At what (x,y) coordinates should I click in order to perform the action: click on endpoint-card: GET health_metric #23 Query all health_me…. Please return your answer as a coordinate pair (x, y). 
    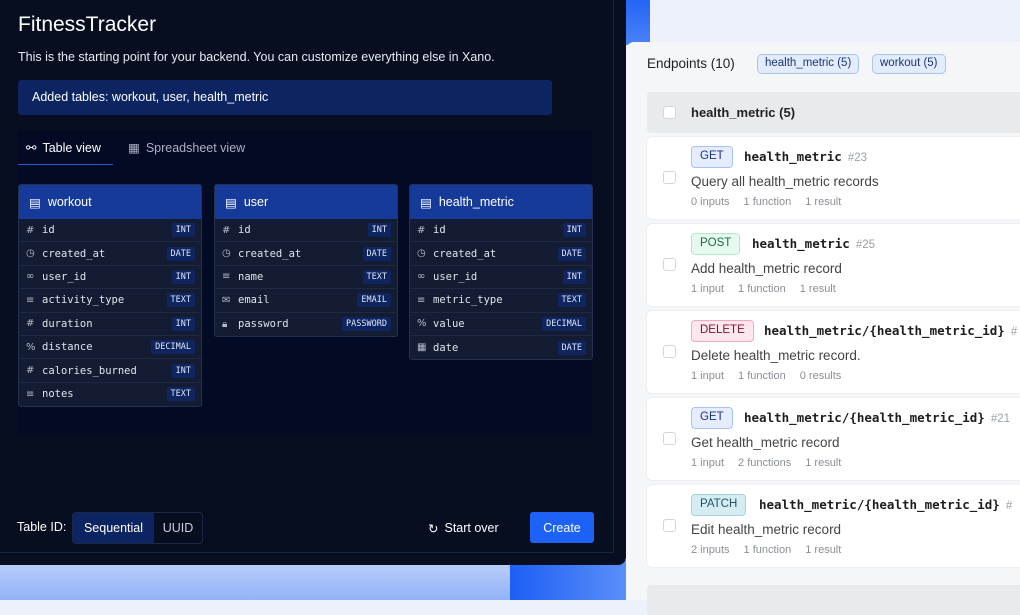
    Looking at the image, I should click on (833, 178).